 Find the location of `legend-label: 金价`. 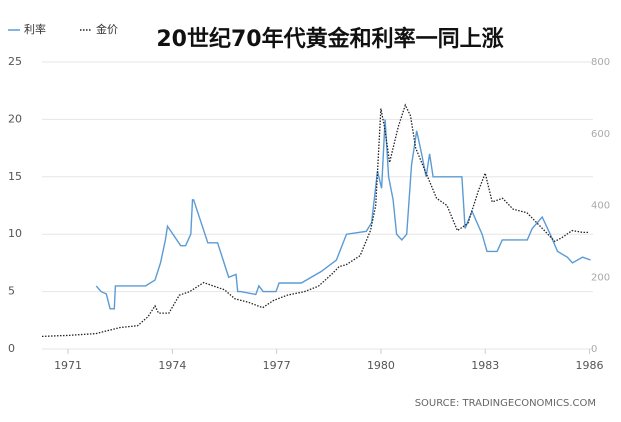

legend-label: 金价 is located at coordinates (107, 29).